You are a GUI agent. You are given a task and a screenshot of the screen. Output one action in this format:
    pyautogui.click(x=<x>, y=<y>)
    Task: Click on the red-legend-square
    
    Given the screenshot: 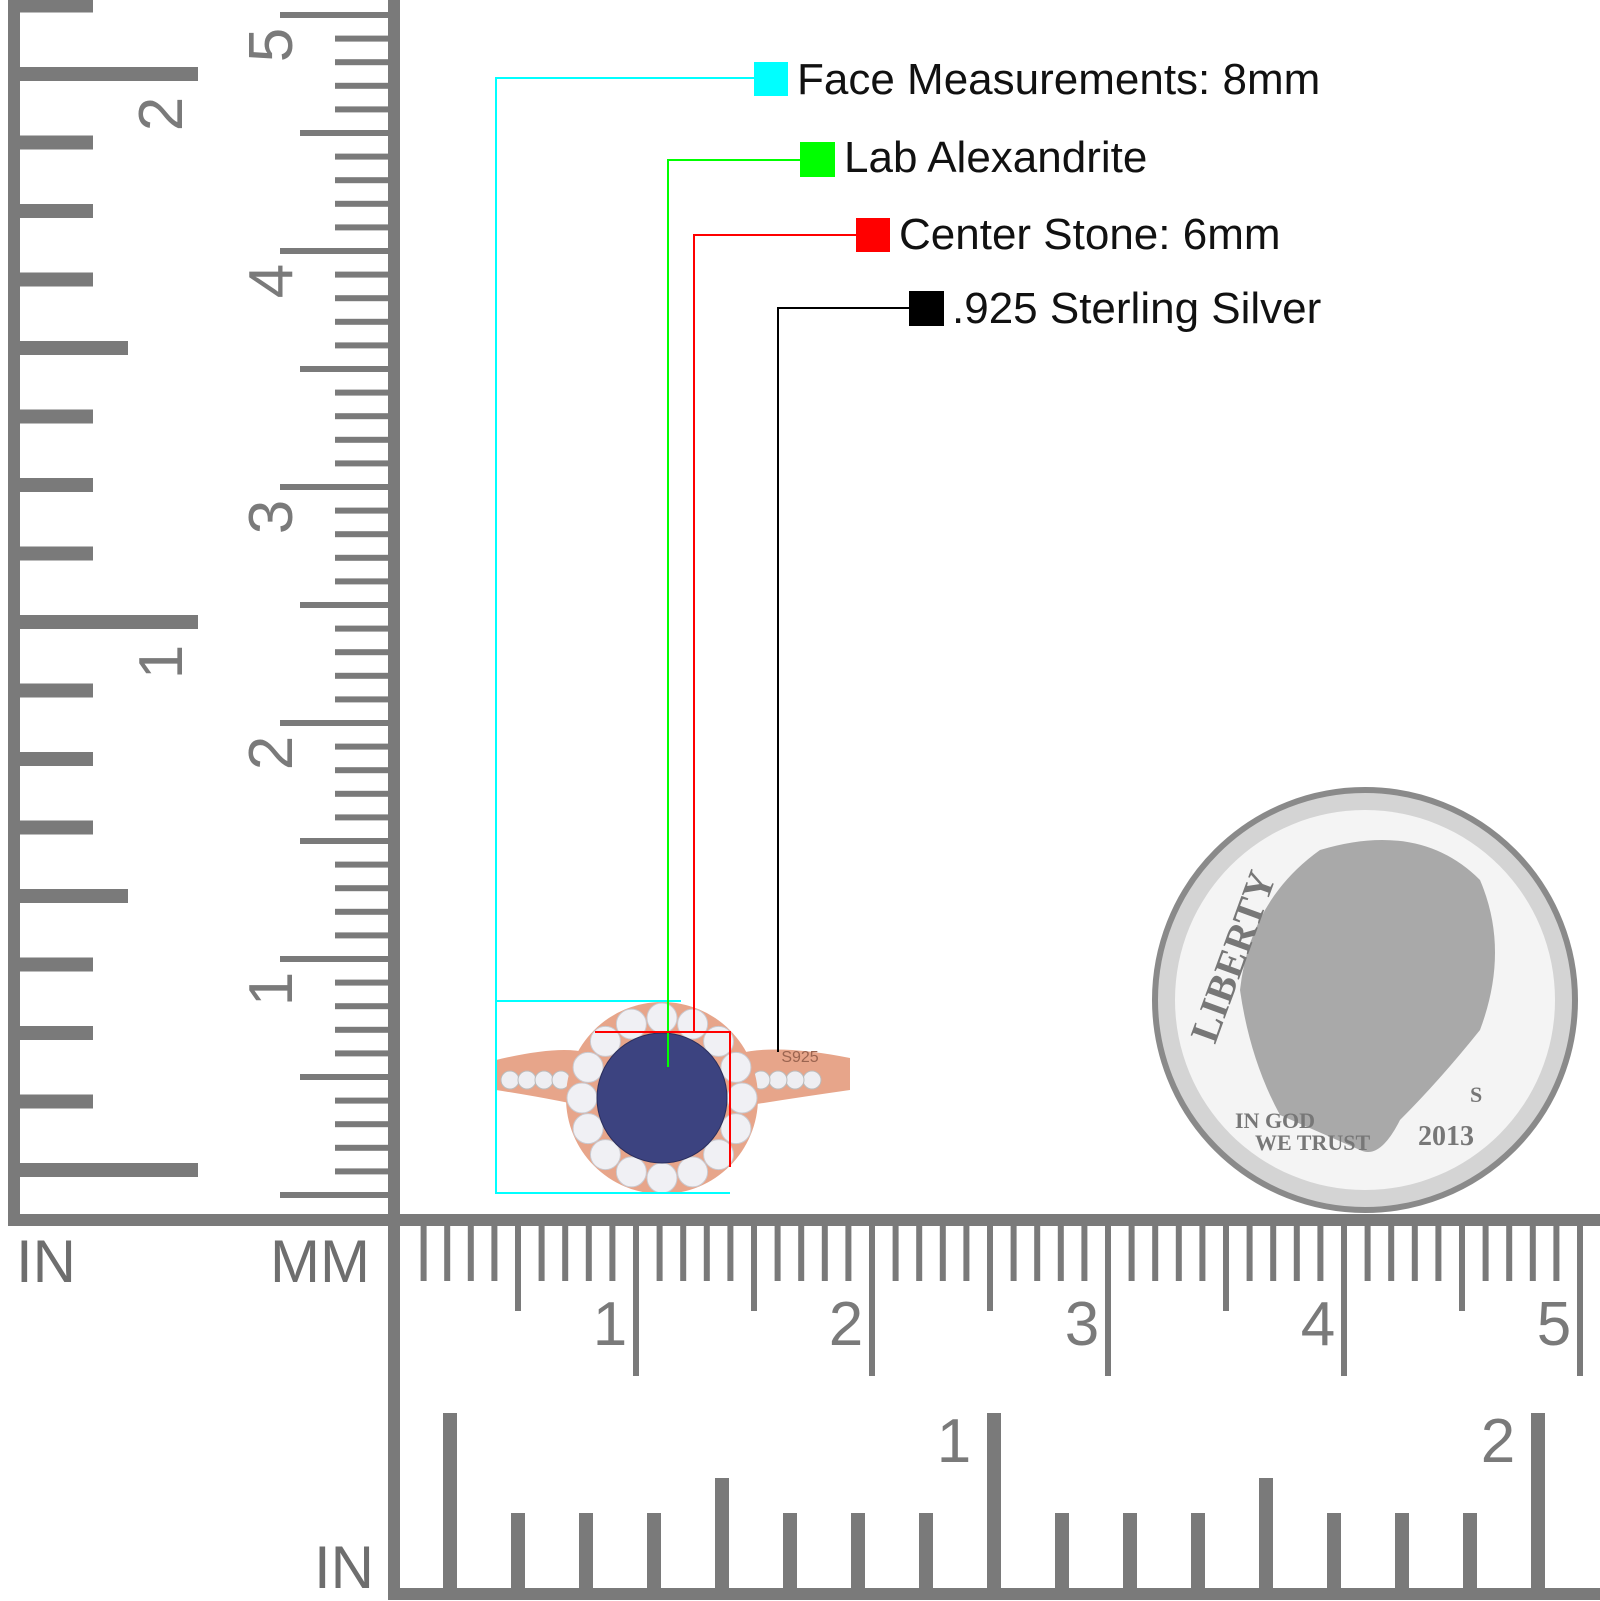 What is the action you would take?
    pyautogui.click(x=873, y=235)
    